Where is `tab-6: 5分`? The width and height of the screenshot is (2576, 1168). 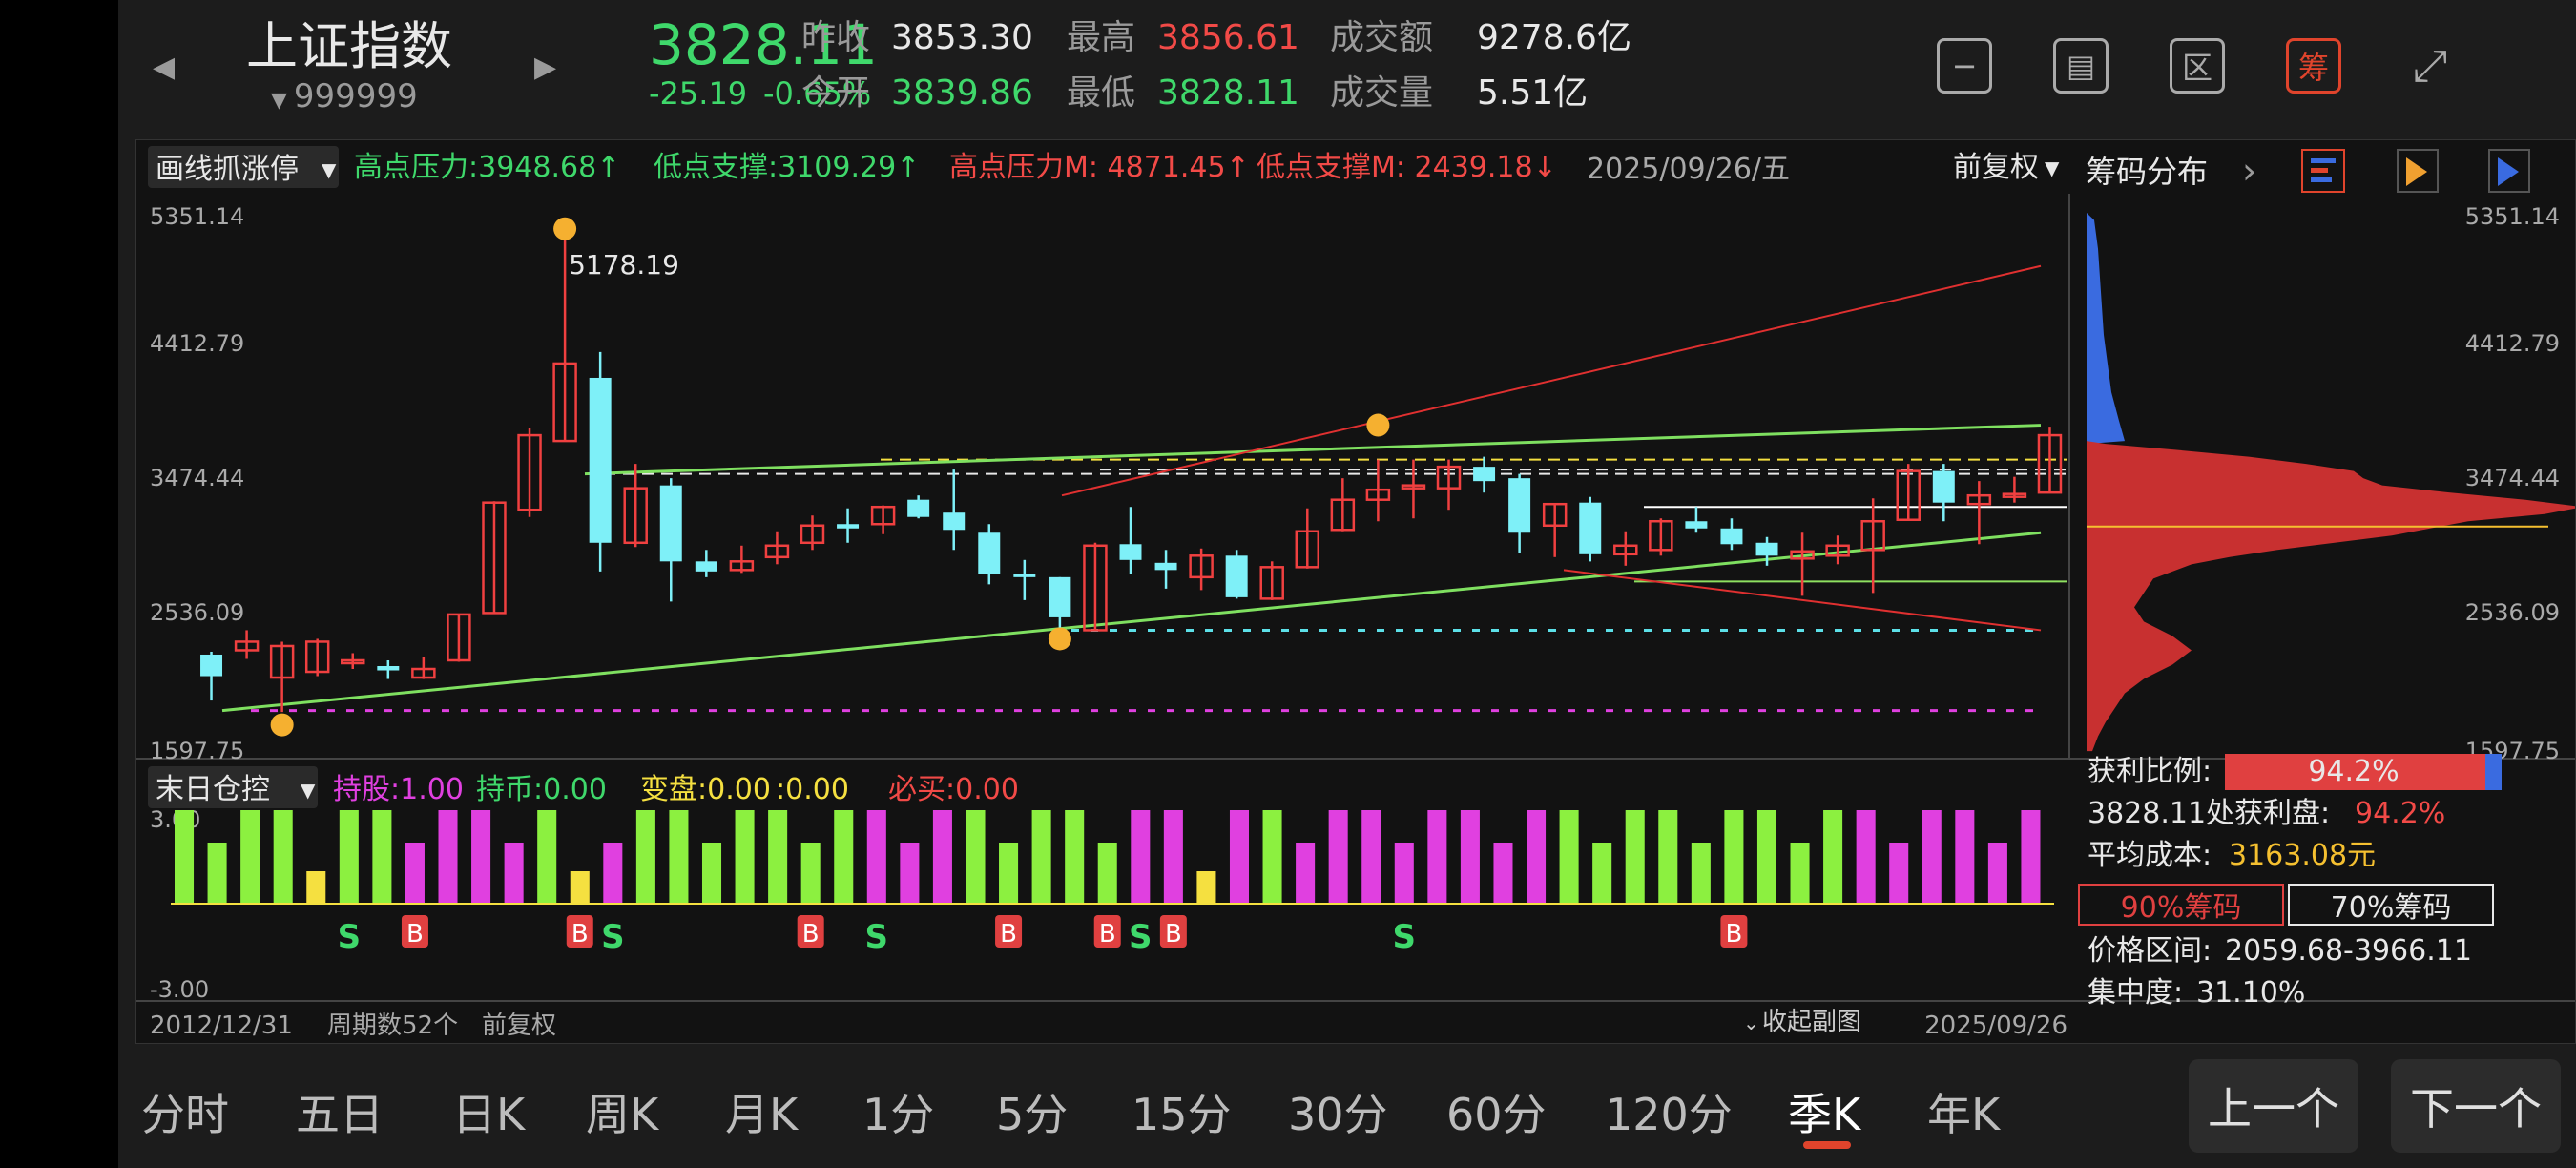
tab-6: 5分 is located at coordinates (1032, 1114).